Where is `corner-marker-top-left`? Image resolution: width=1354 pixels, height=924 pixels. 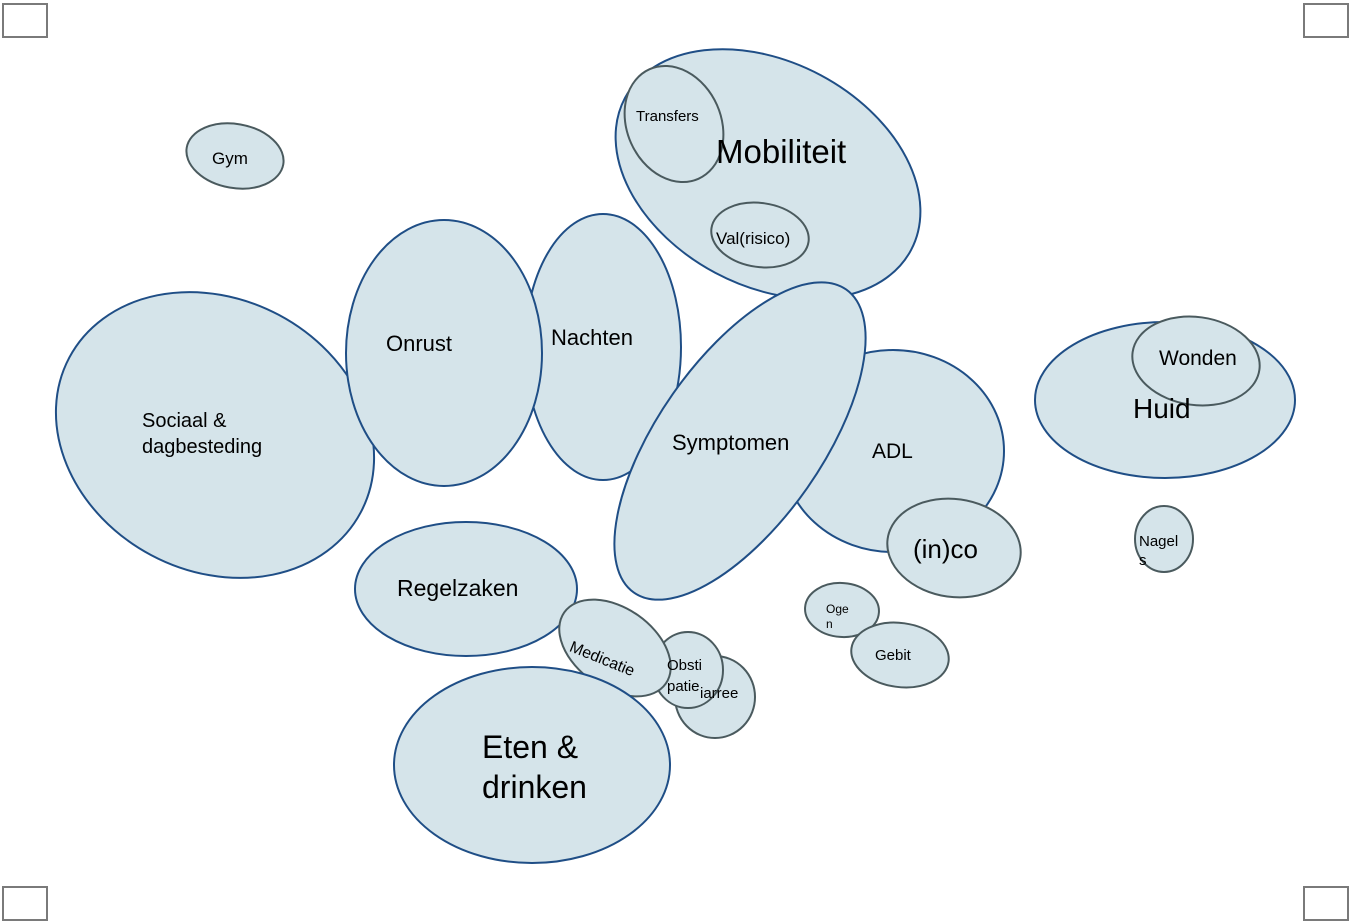 corner-marker-top-left is located at coordinates (25, 20).